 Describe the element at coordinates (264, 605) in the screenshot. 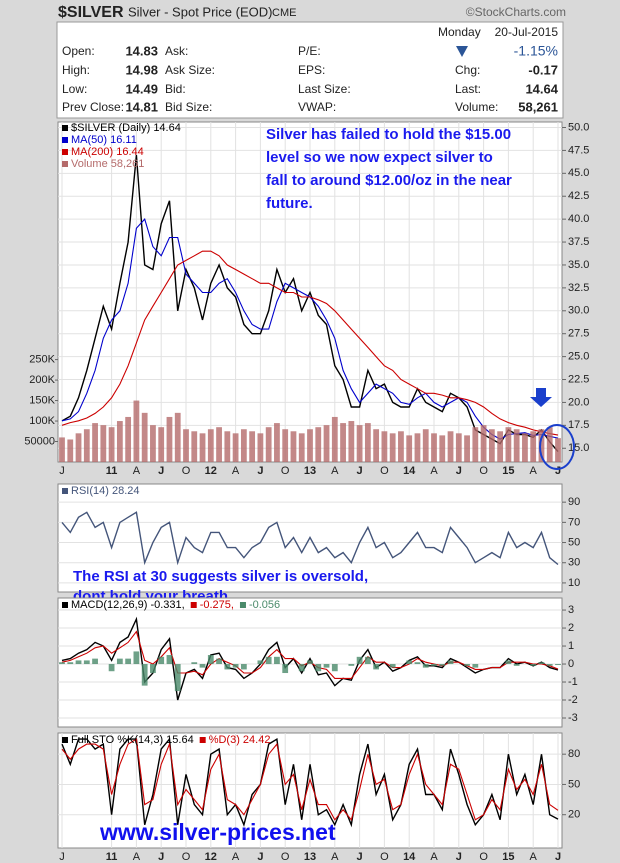

I see `legend-entry: -0.056` at that location.